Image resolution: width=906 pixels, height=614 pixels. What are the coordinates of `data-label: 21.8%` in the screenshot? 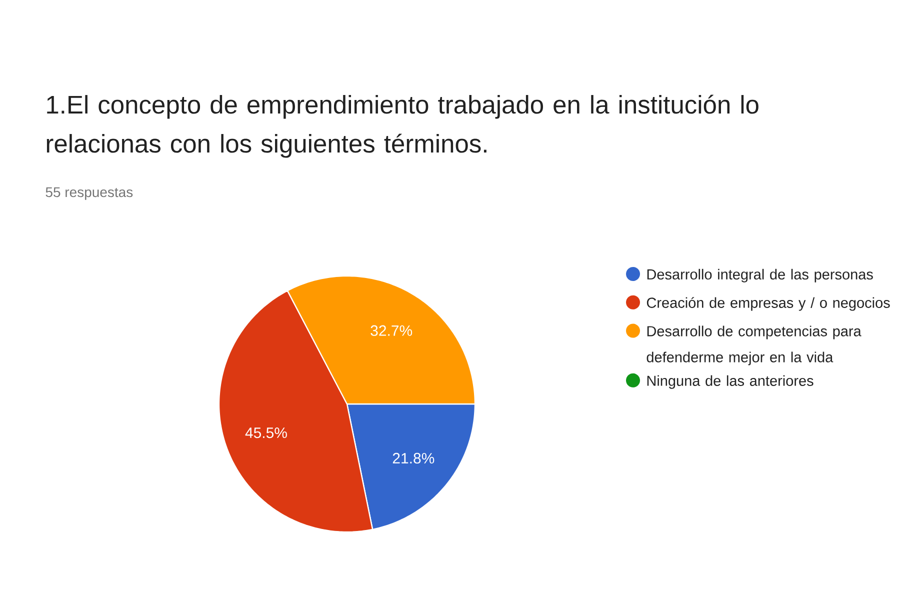 It's located at (413, 458).